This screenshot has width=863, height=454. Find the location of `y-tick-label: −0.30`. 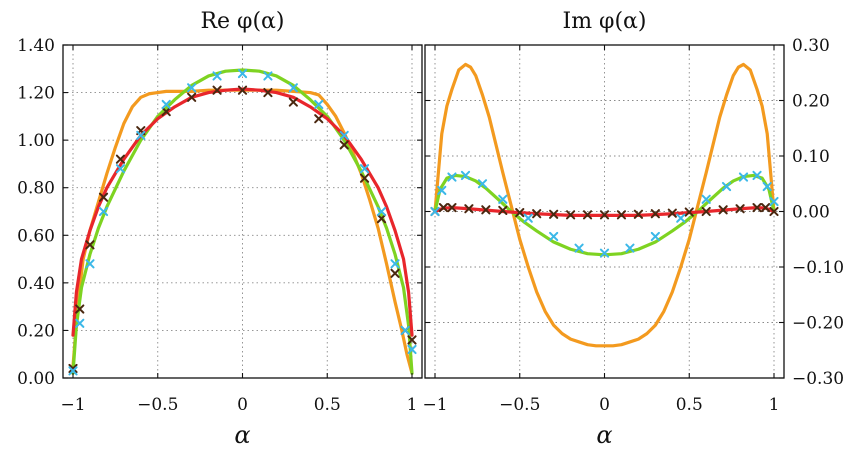

y-tick-label: −0.30 is located at coordinates (818, 379).